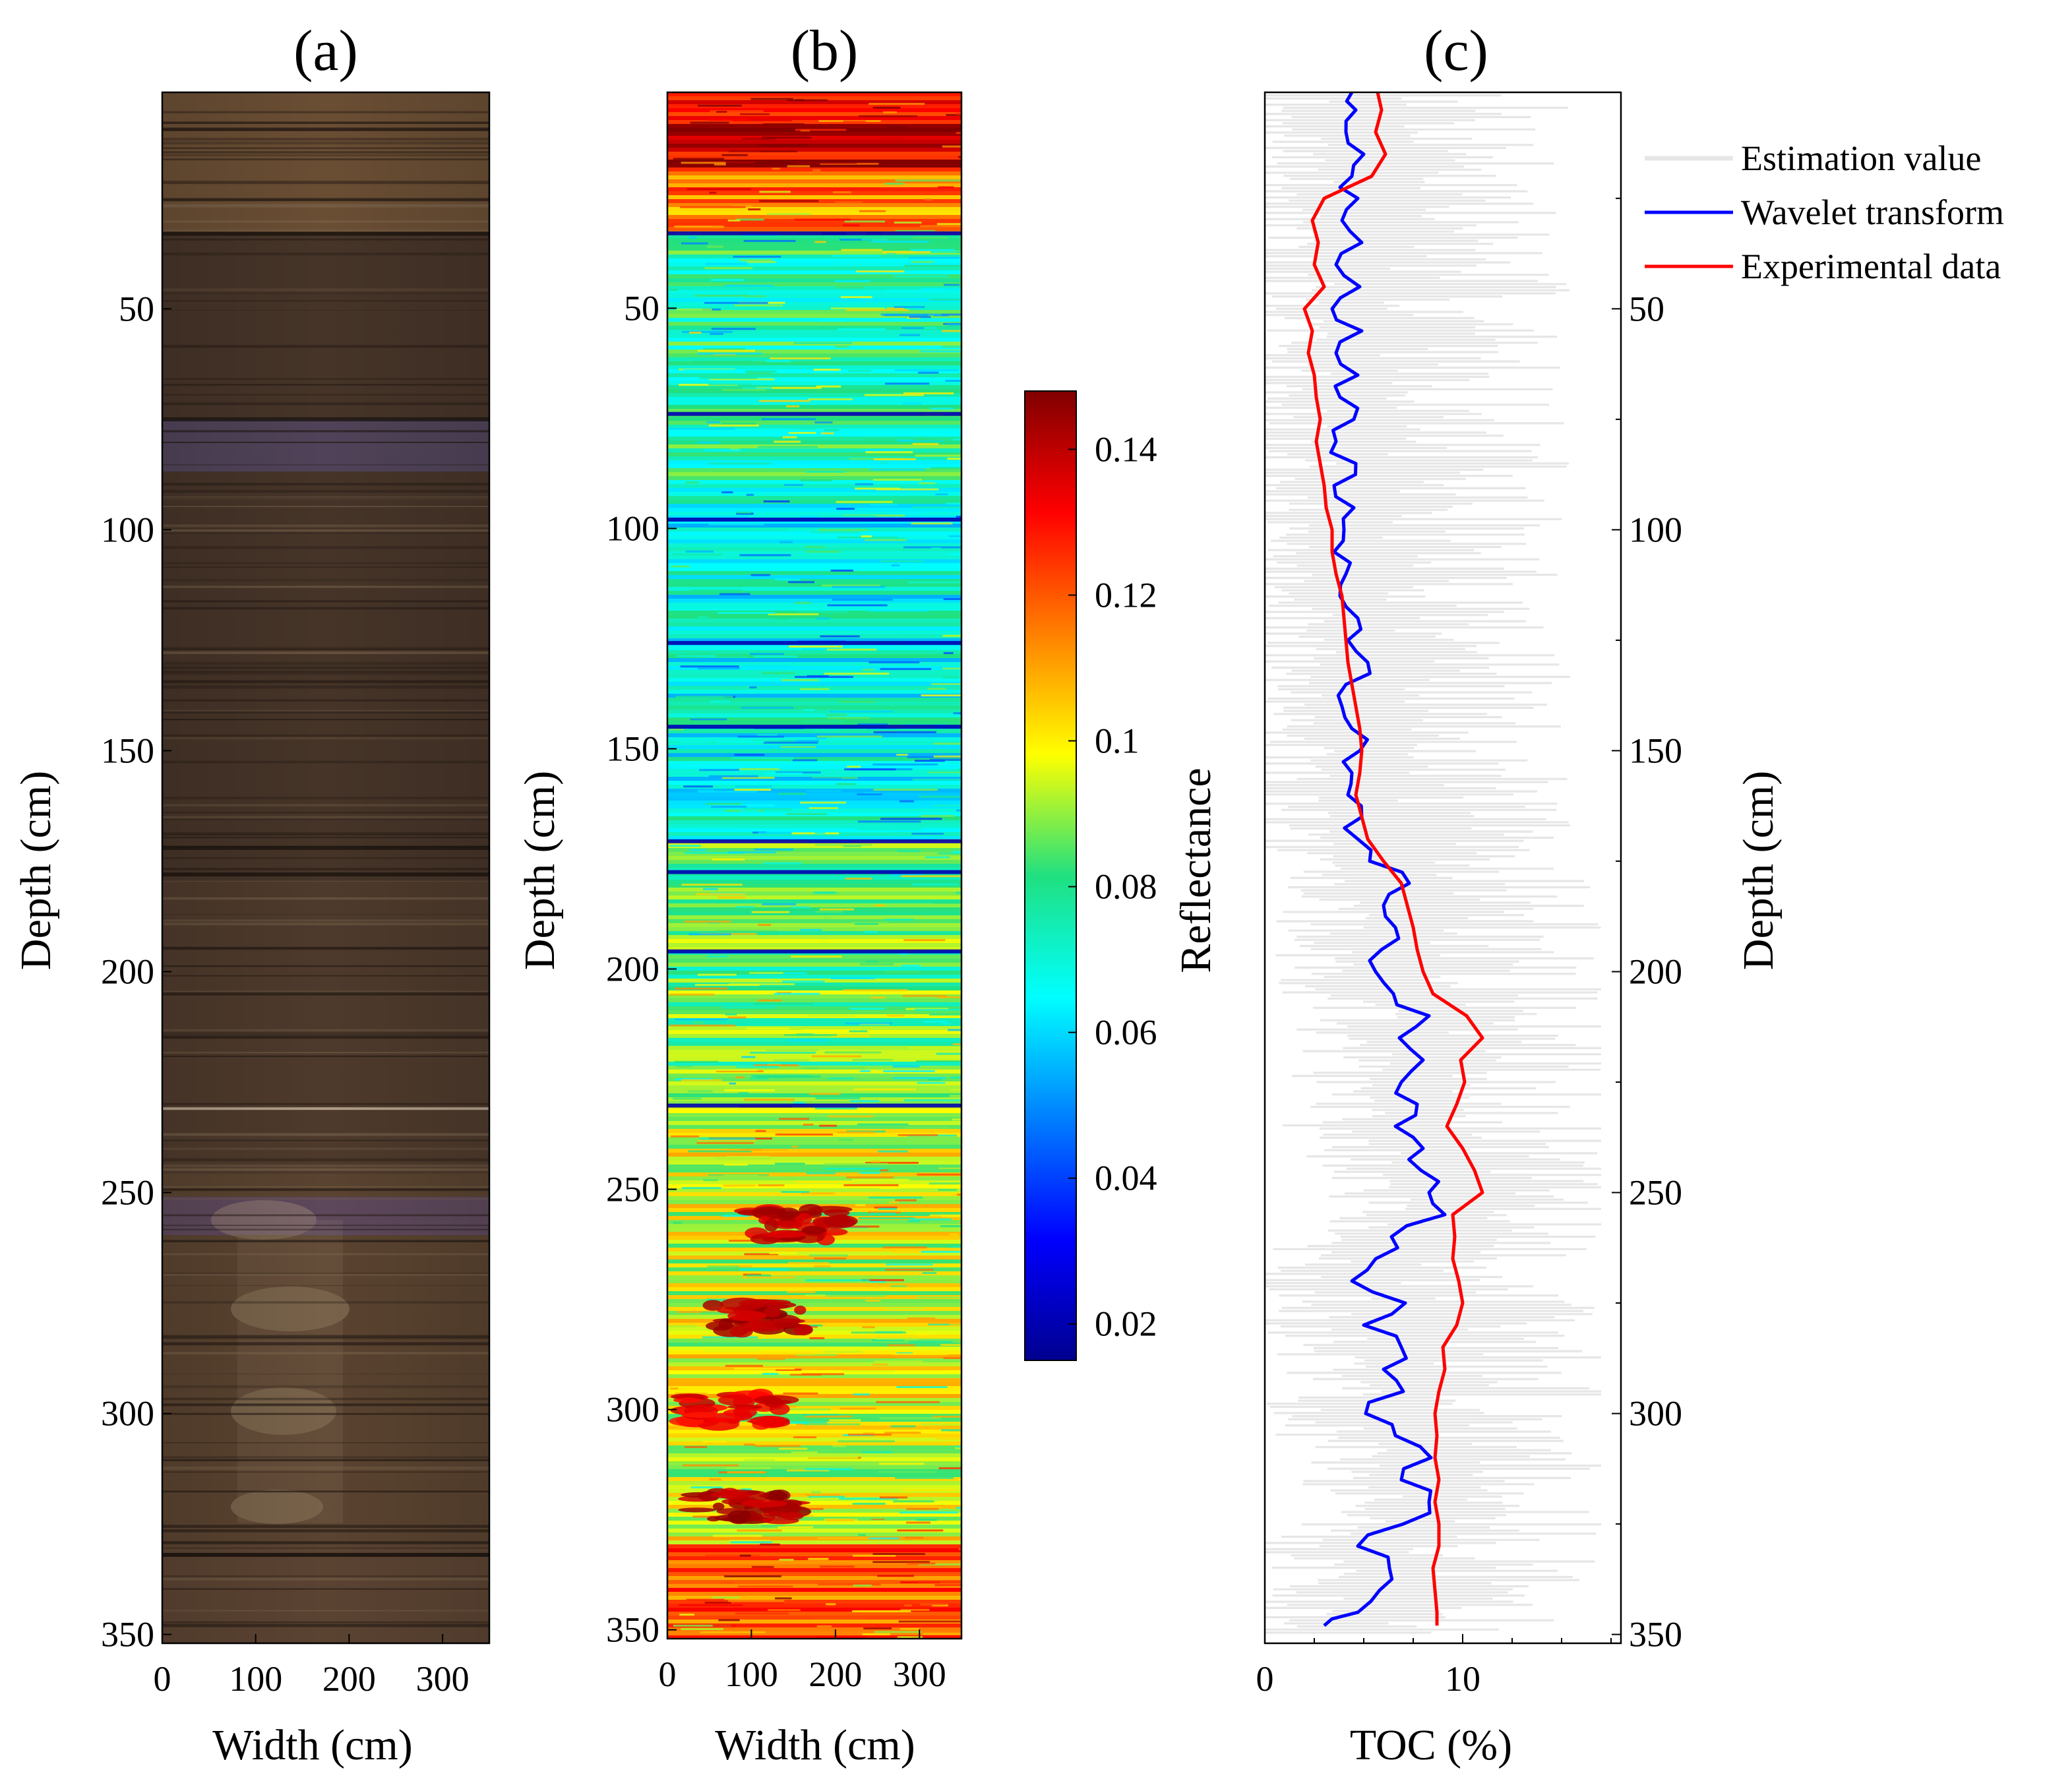 This screenshot has width=2072, height=1789. Describe the element at coordinates (632, 969) in the screenshot. I see `y-tick-label: 200` at that location.